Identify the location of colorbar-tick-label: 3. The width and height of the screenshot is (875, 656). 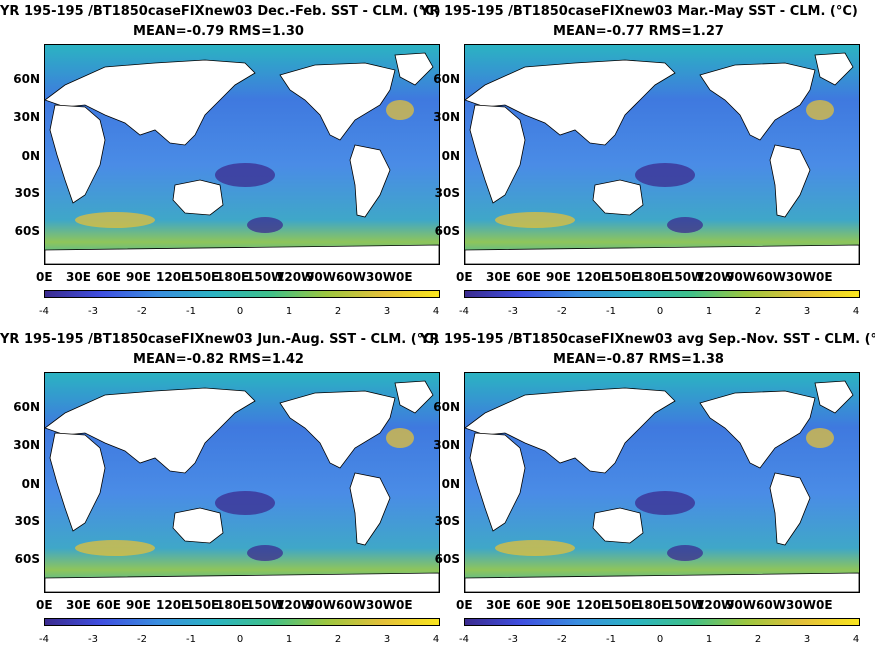
(807, 639).